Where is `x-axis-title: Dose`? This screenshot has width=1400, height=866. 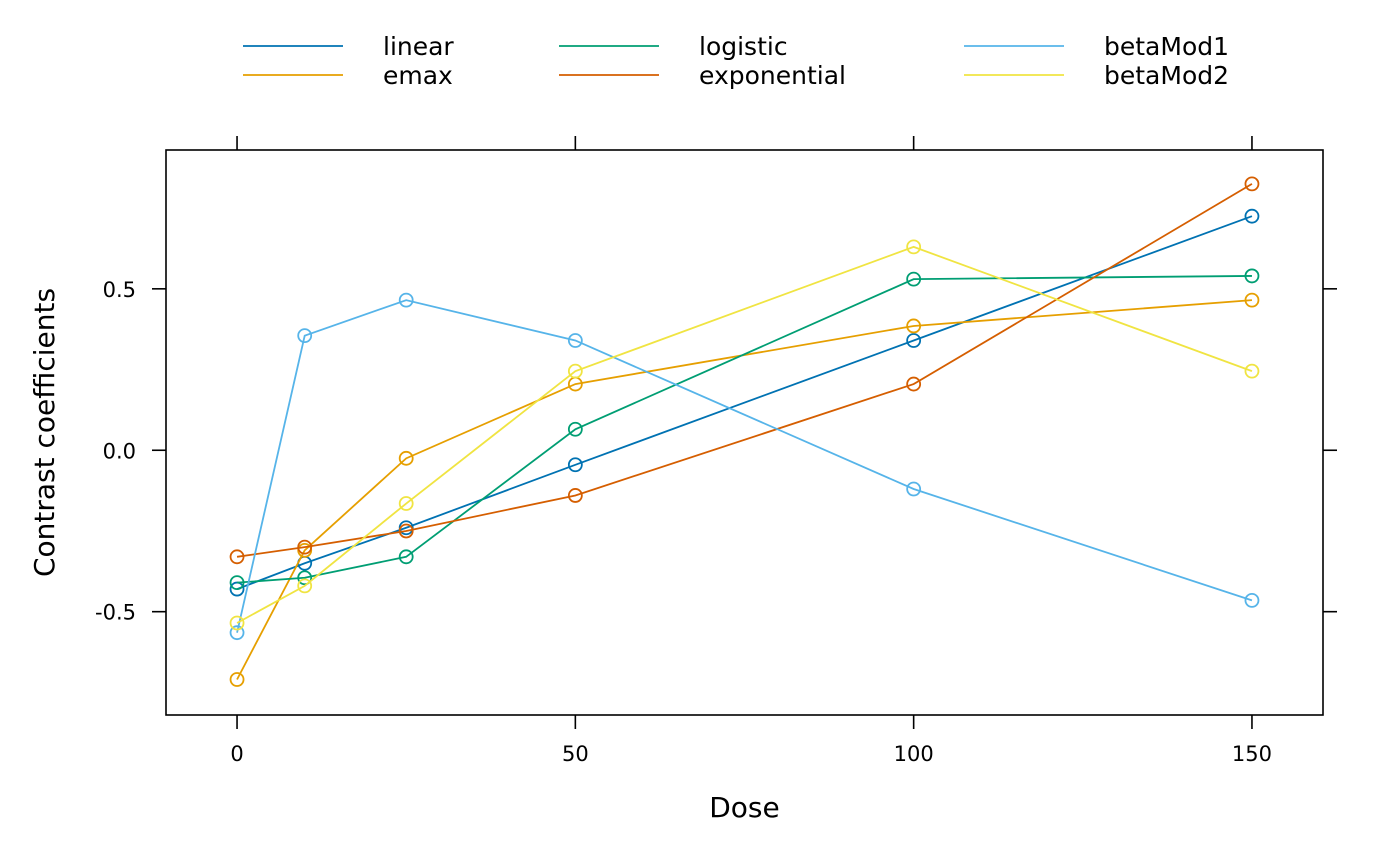 x-axis-title: Dose is located at coordinates (744, 807).